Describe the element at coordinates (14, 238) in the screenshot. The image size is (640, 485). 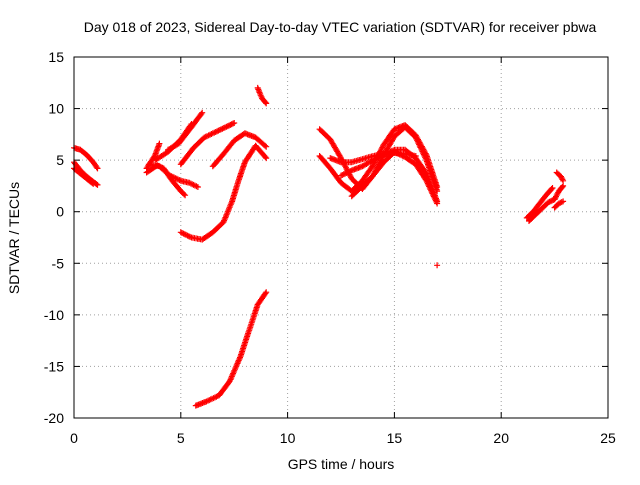
I see `y-axis-label: SDTVAR / TECUs` at that location.